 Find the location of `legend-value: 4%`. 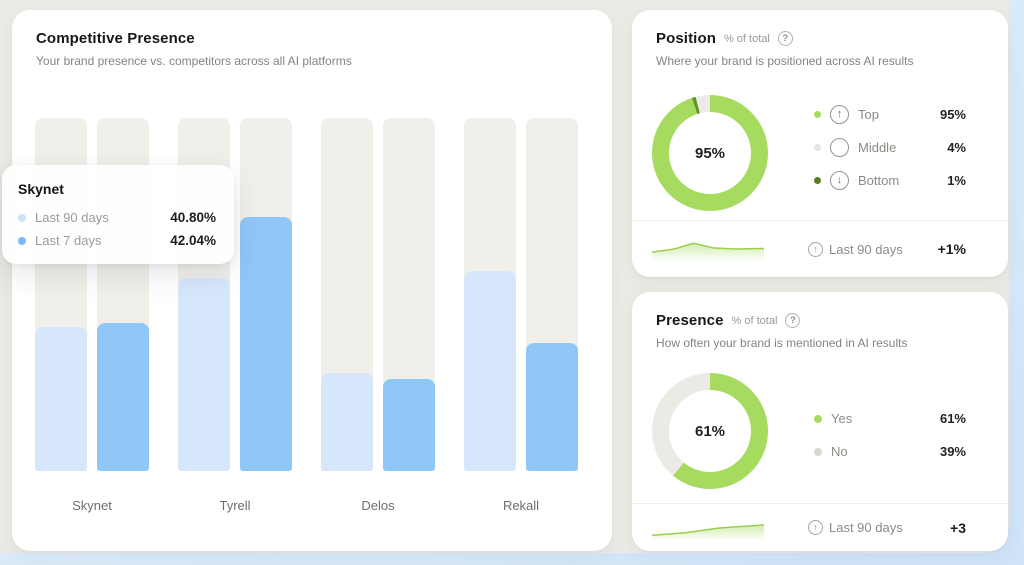

legend-value: 4% is located at coordinates (956, 147).